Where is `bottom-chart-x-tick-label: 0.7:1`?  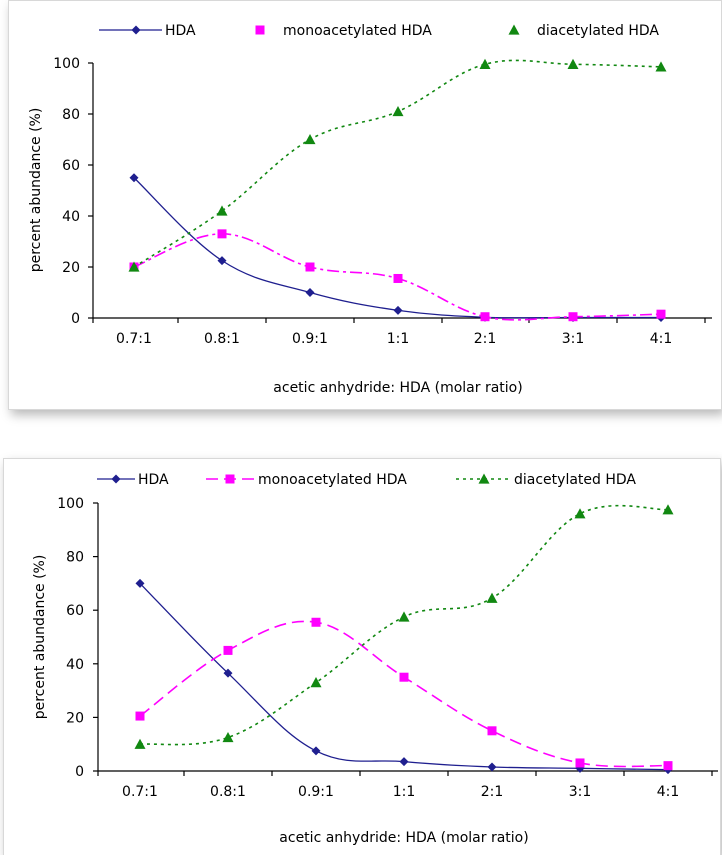
bottom-chart-x-tick-label: 0.7:1 is located at coordinates (140, 792).